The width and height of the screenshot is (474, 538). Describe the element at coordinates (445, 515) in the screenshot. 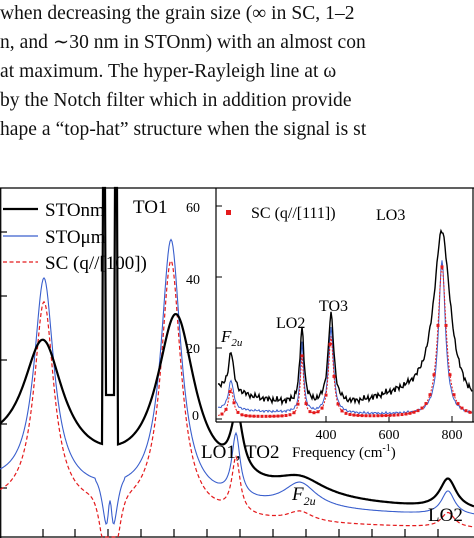

I see `label-lo2: LO2` at that location.